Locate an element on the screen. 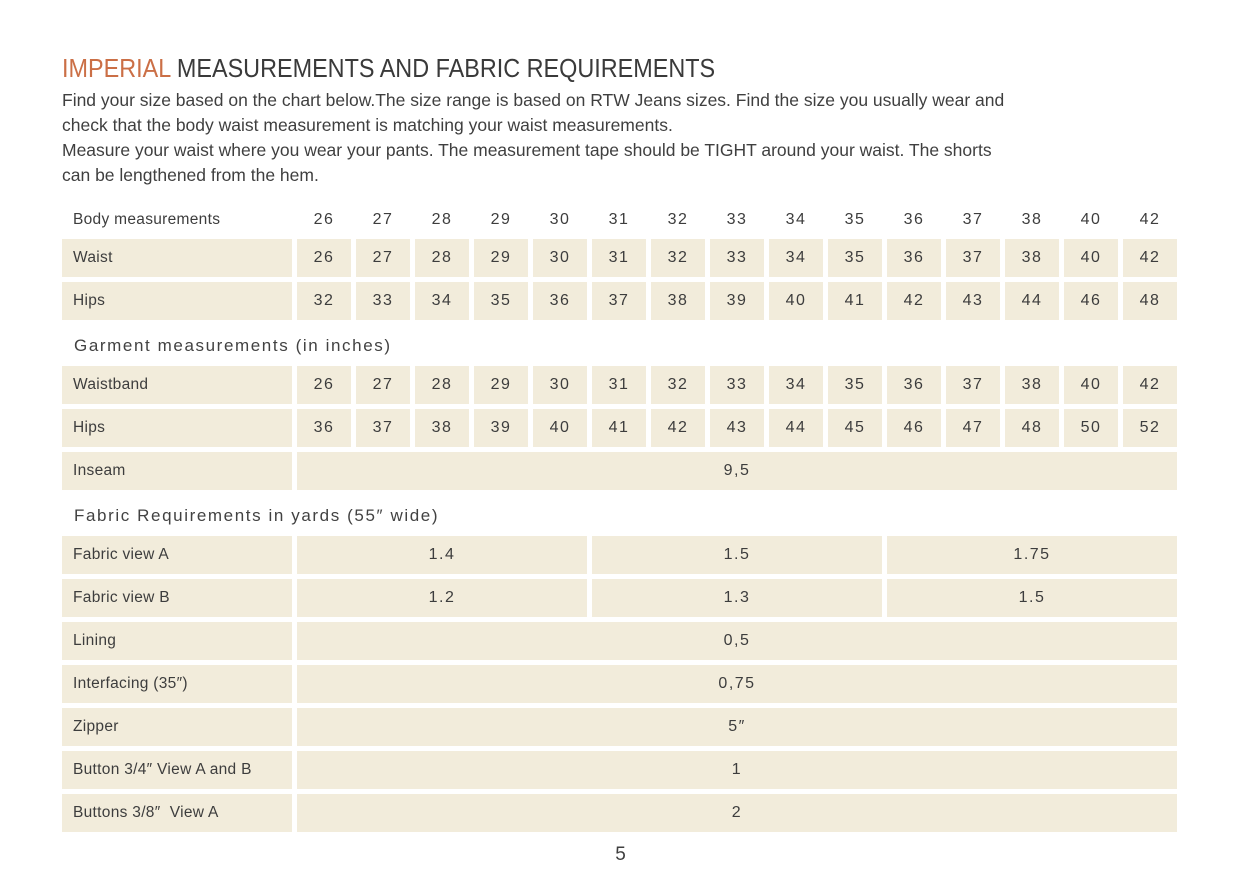  fabric-amount-cell: 1.75 is located at coordinates (1032, 555).